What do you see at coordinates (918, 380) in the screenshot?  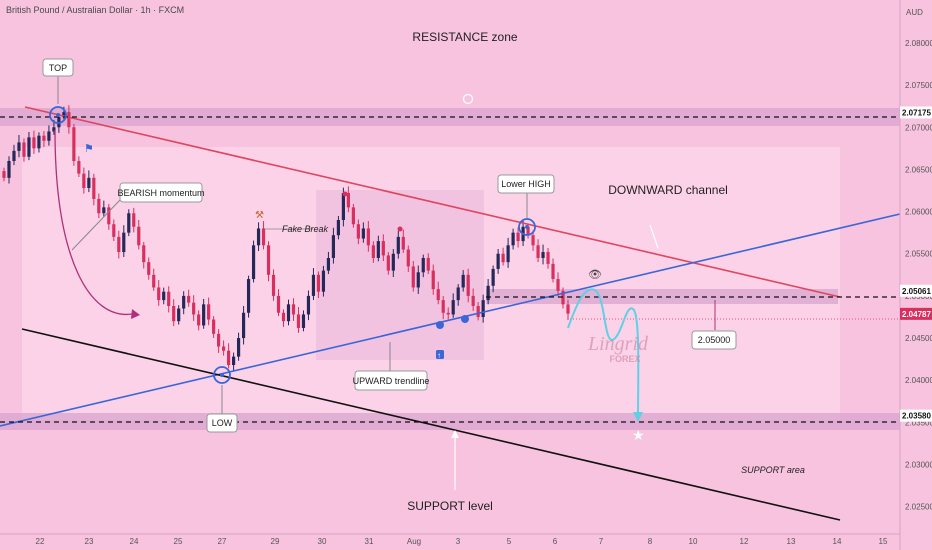 I see `price-tick-label: 2.04000` at bounding box center [918, 380].